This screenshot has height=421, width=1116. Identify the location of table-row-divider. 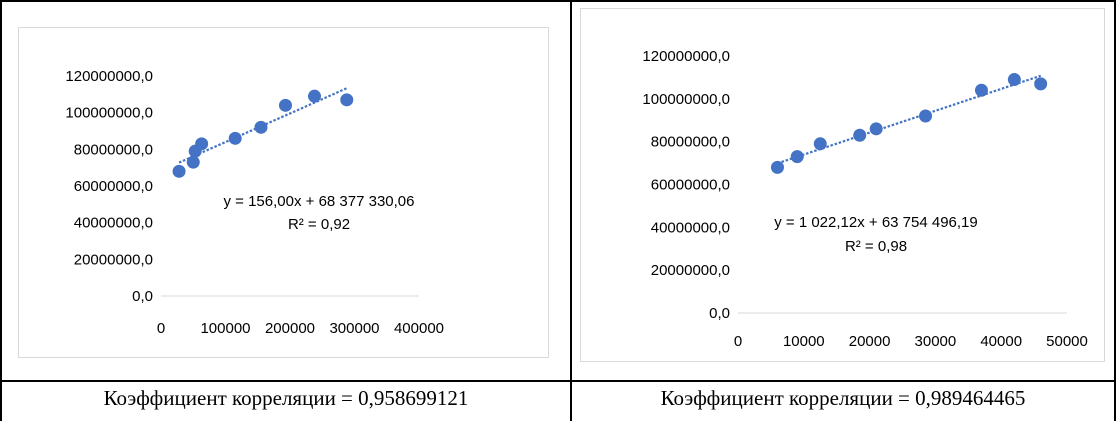
(558, 381).